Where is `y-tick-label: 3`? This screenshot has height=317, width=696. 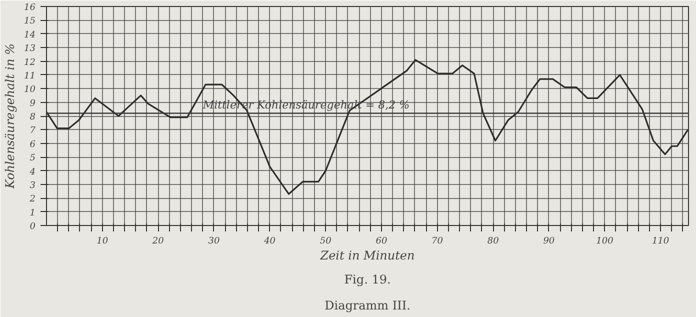
y-tick-label: 3 is located at coordinates (33, 185).